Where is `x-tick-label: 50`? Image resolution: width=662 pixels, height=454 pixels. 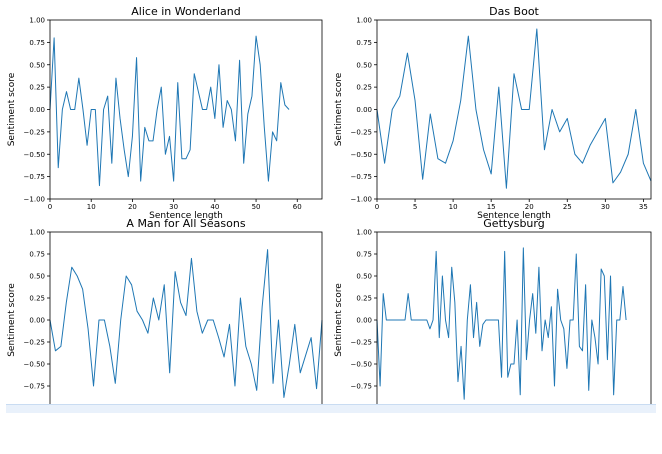 x-tick-label: 50 is located at coordinates (256, 207).